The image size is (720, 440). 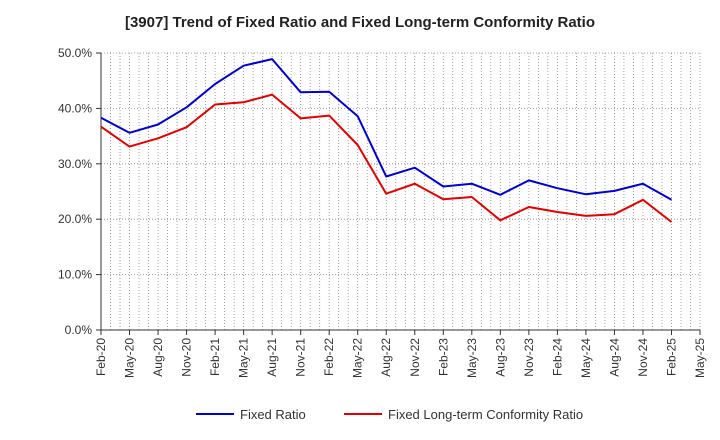 I want to click on x-tick-label: May-20, so click(x=130, y=358).